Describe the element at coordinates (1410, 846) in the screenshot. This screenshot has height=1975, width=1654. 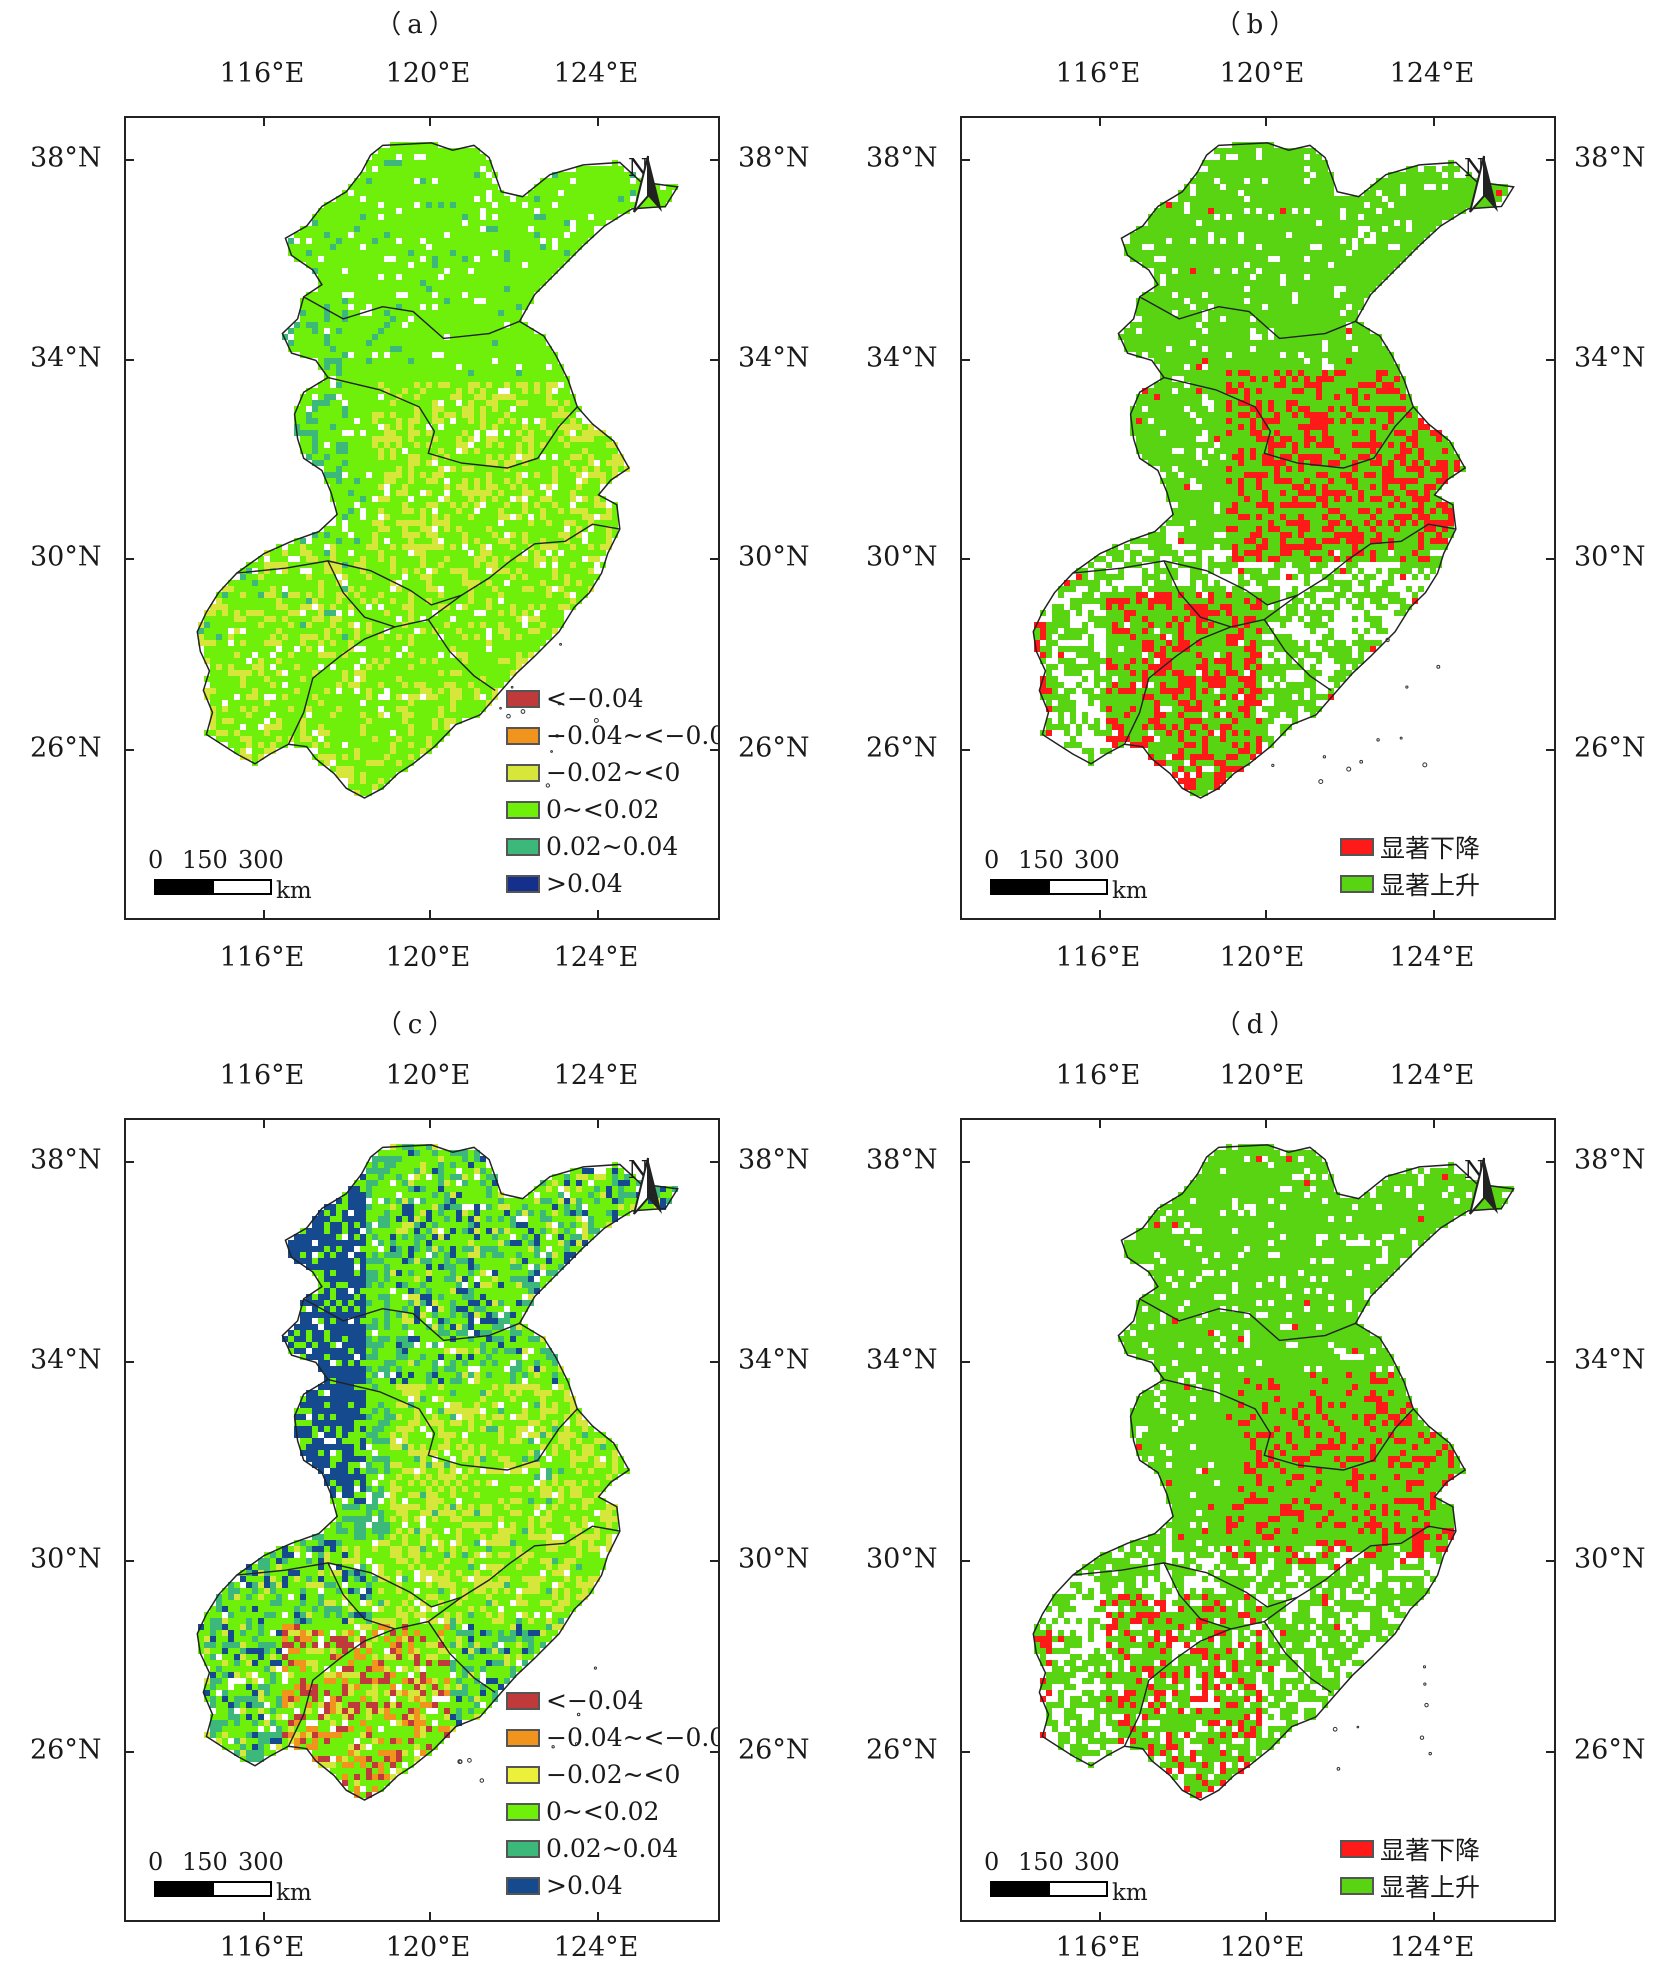
I see `legend-item: 显著下降` at that location.